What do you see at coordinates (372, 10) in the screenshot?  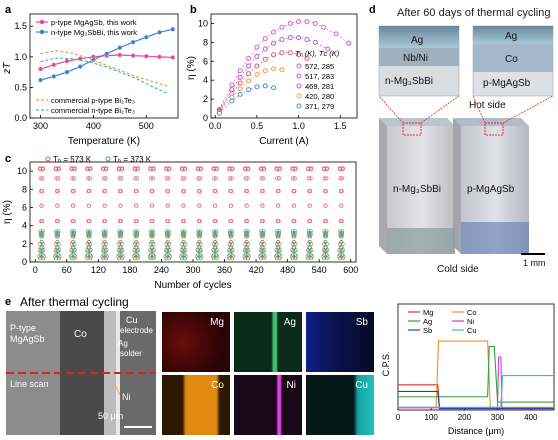 I see `panel-d-label: d` at bounding box center [372, 10].